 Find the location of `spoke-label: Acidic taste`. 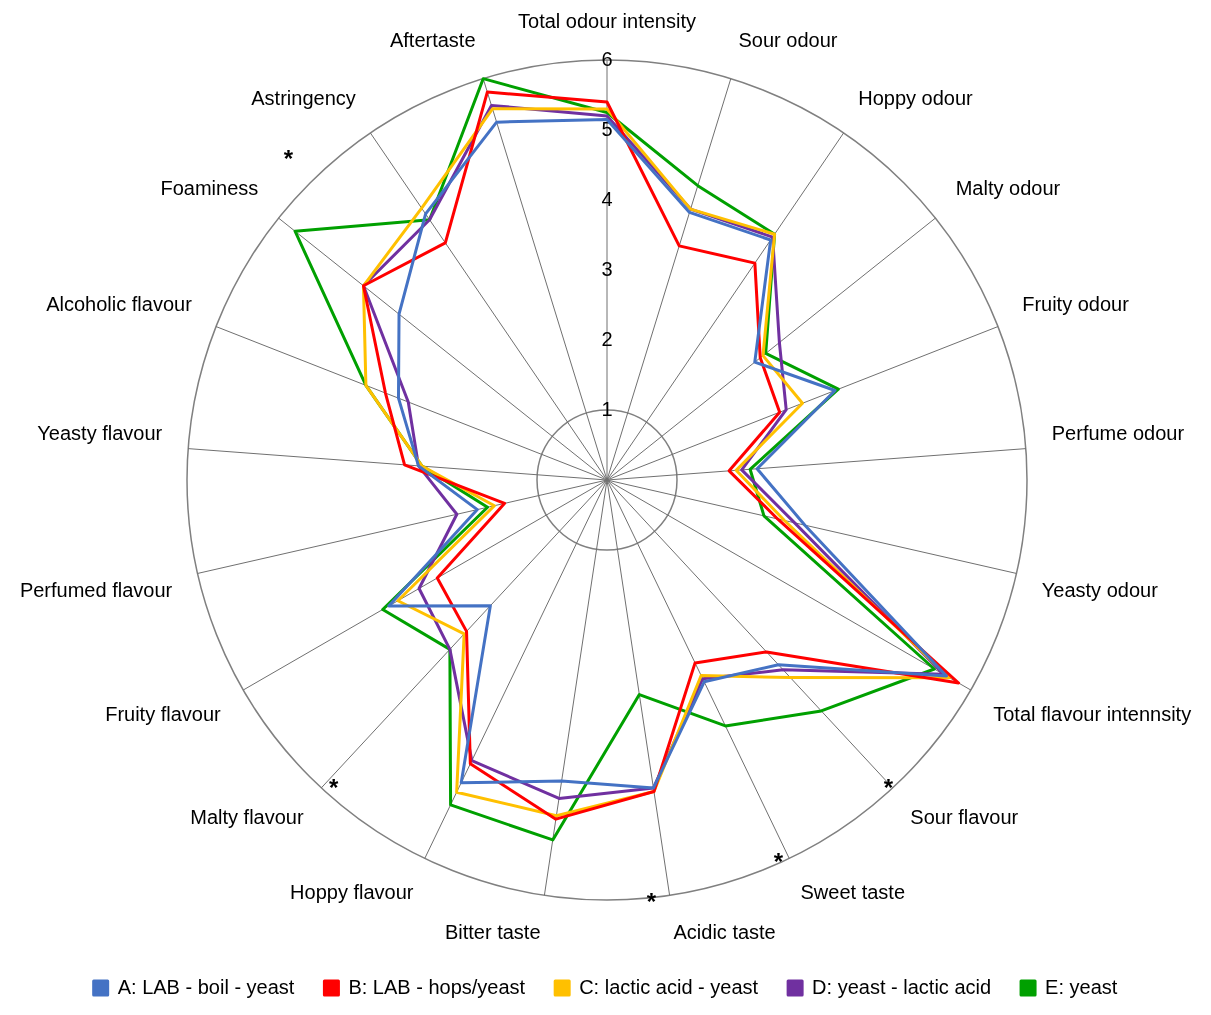

spoke-label: Acidic taste is located at coordinates (724, 931).